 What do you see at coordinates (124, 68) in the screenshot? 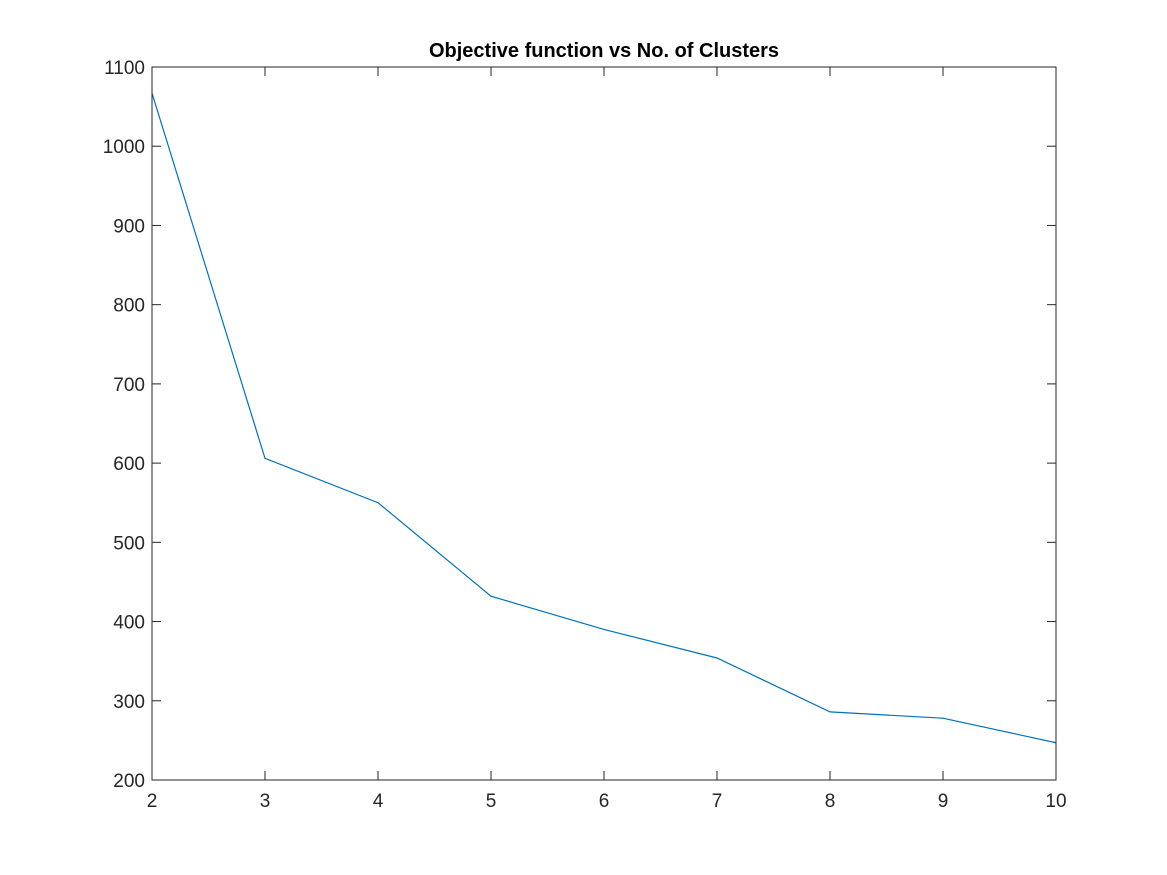
I see `y-tick-label: 1100` at bounding box center [124, 68].